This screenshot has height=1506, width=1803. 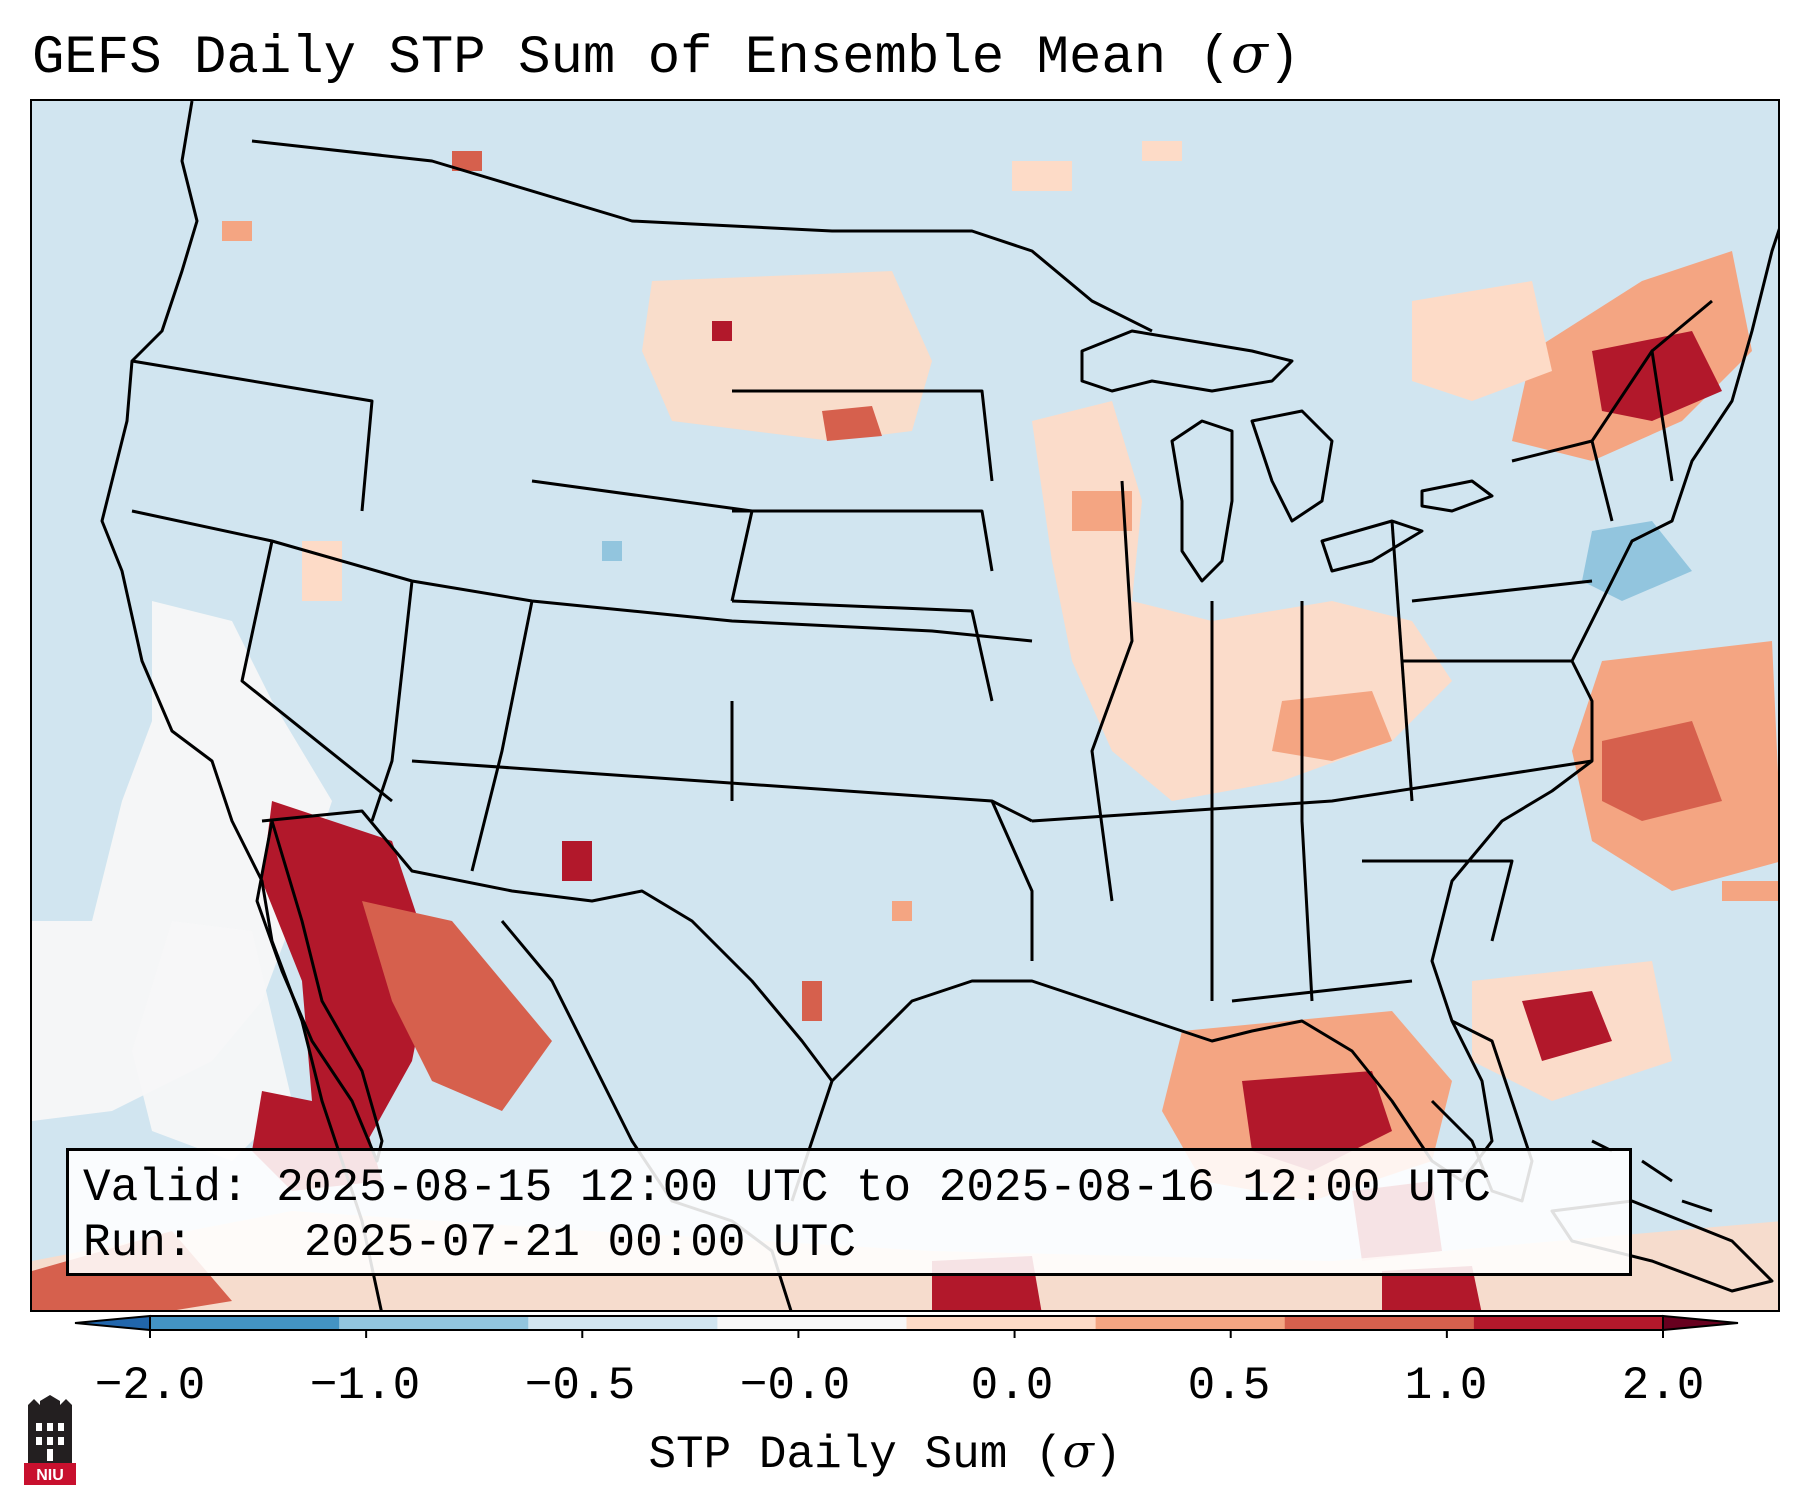 I want to click on anomaly-sonora, so click(x=347, y=976).